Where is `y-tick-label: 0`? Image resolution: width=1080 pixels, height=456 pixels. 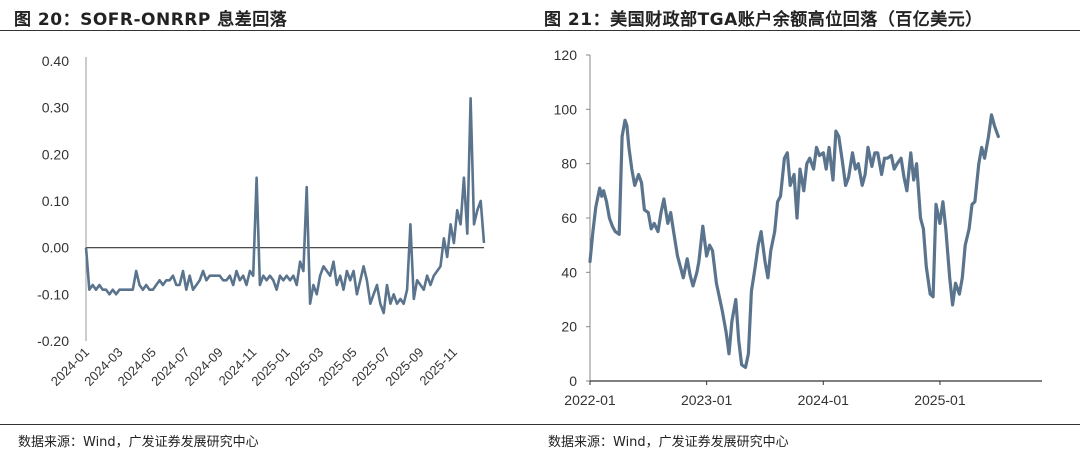 y-tick-label: 0 is located at coordinates (573, 381).